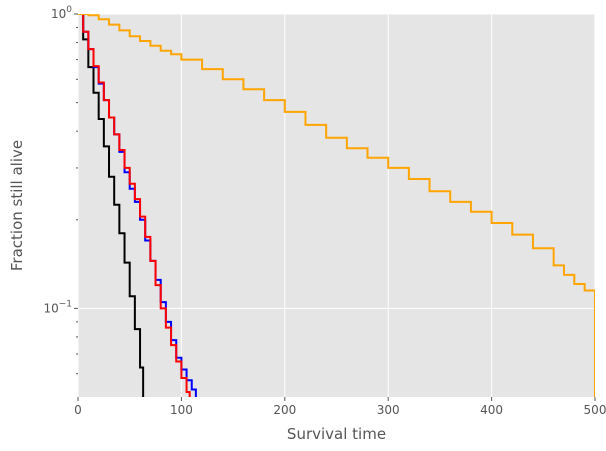  Describe the element at coordinates (336, 434) in the screenshot. I see `x-axis-label: Survival time` at that location.